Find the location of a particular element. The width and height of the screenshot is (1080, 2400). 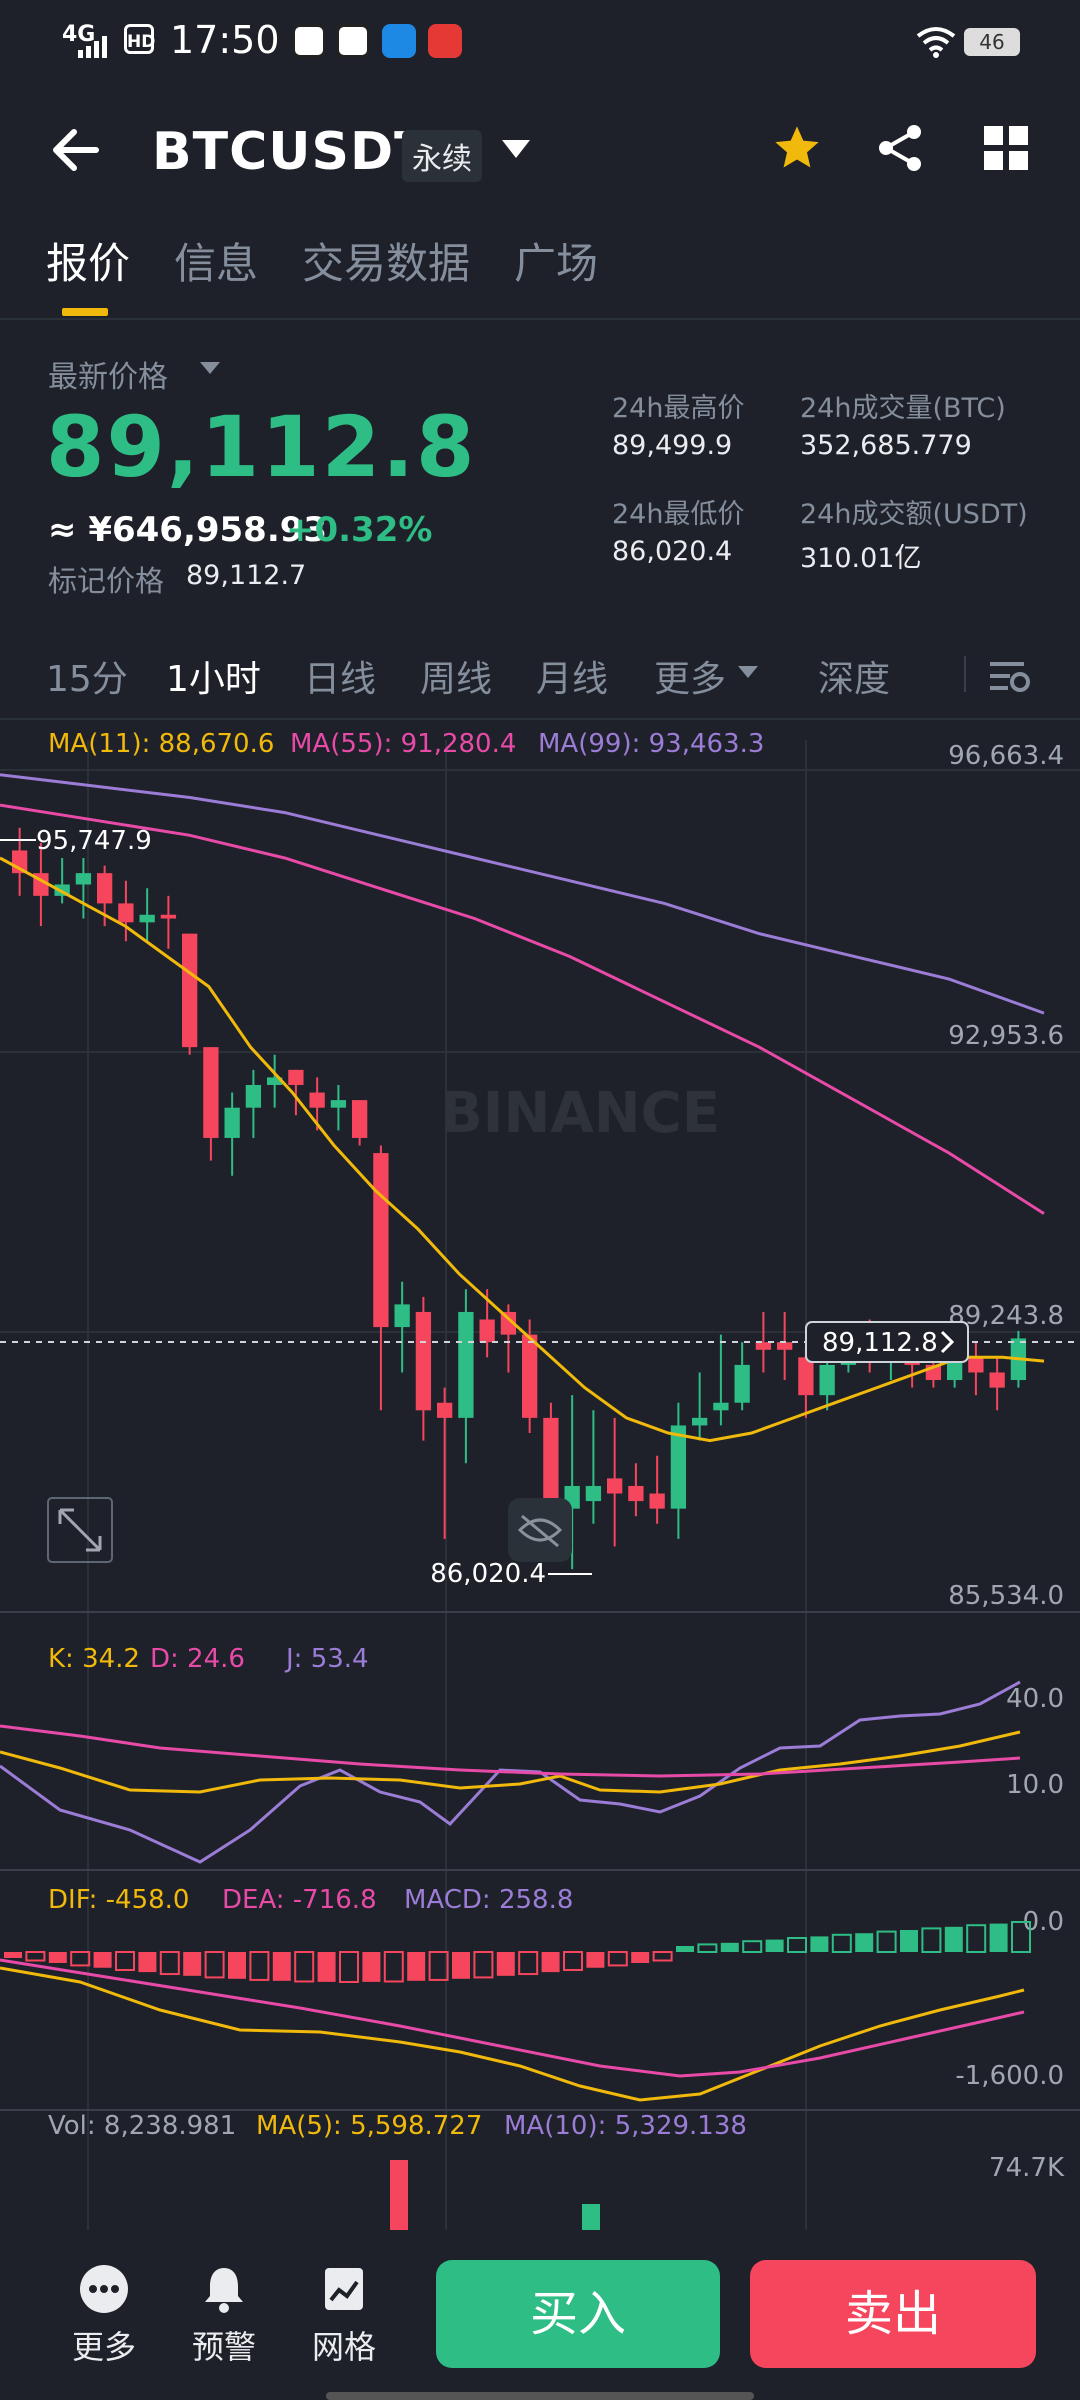

mark-price: 89,112.7 is located at coordinates (246, 575).